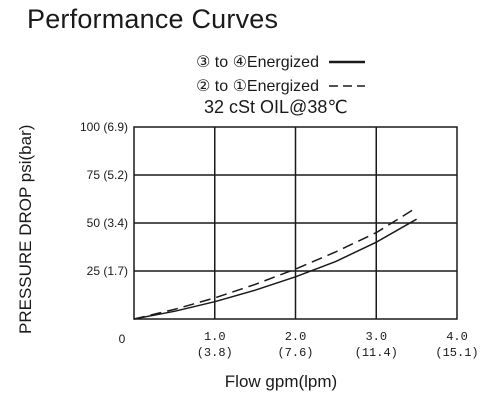 This screenshot has width=504, height=411. What do you see at coordinates (257, 62) in the screenshot?
I see `legend-label-solid: ③ to ④Energized` at bounding box center [257, 62].